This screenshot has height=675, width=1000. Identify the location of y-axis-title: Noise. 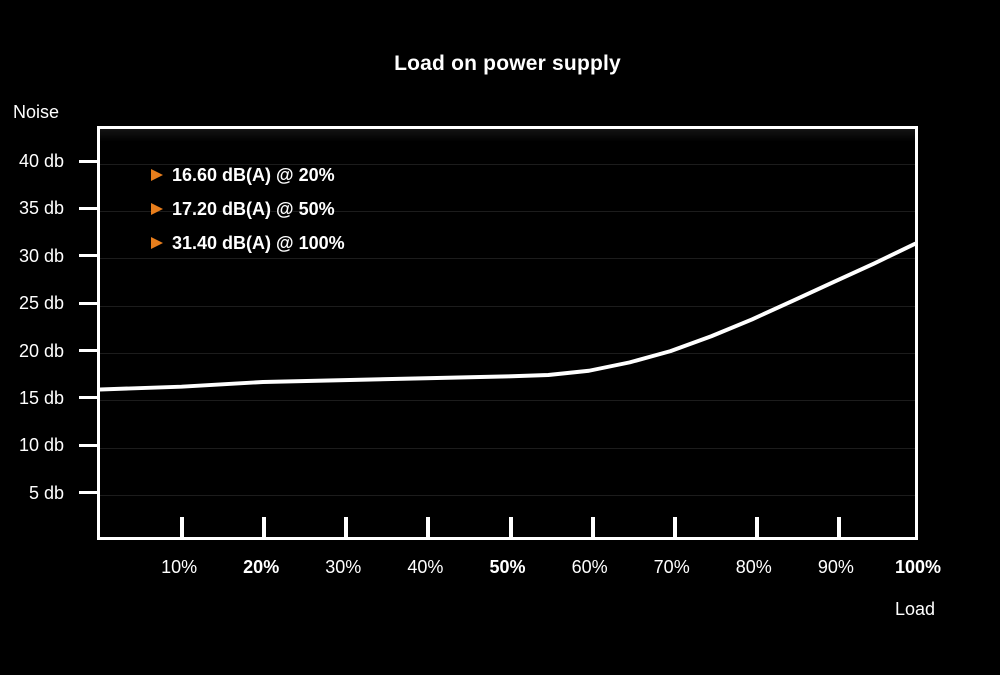
(36, 112).